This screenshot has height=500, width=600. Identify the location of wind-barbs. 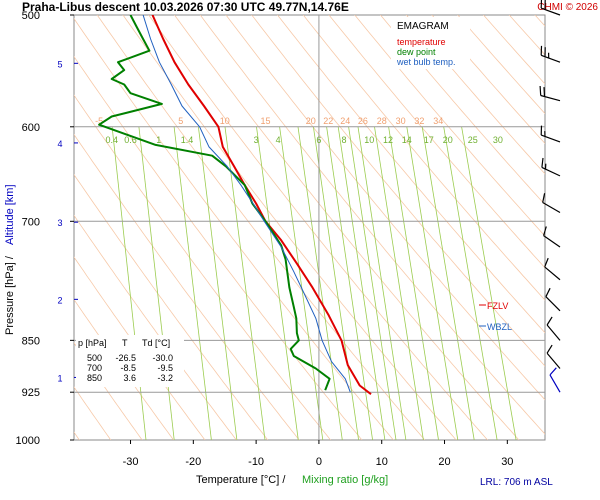
(550, 196).